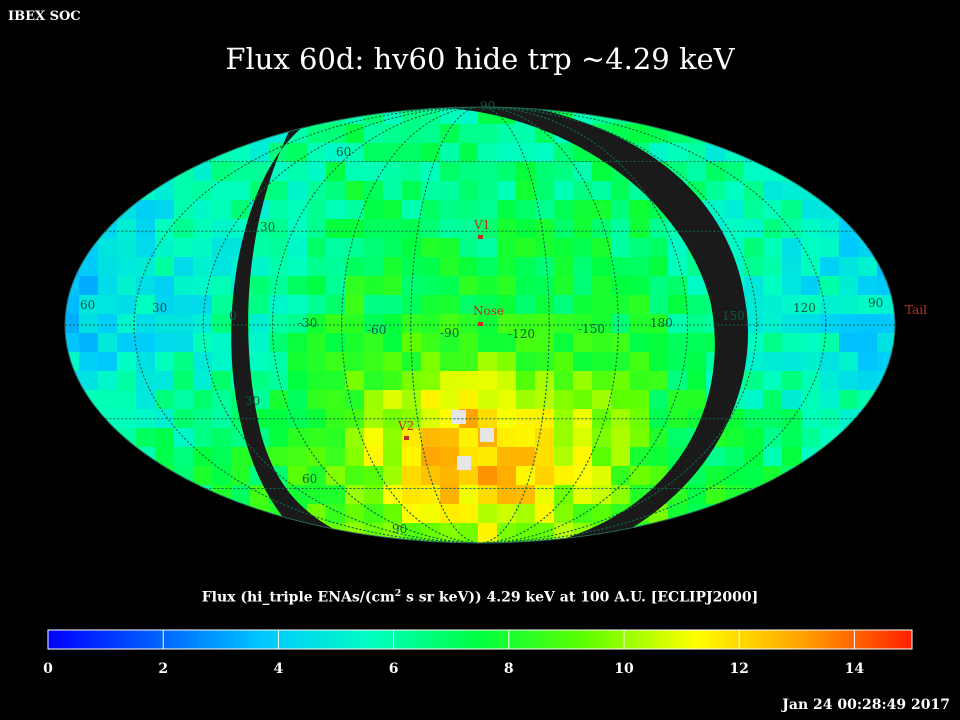 This screenshot has width=960, height=720. I want to click on colorbar-tick-label: 2, so click(163, 669).